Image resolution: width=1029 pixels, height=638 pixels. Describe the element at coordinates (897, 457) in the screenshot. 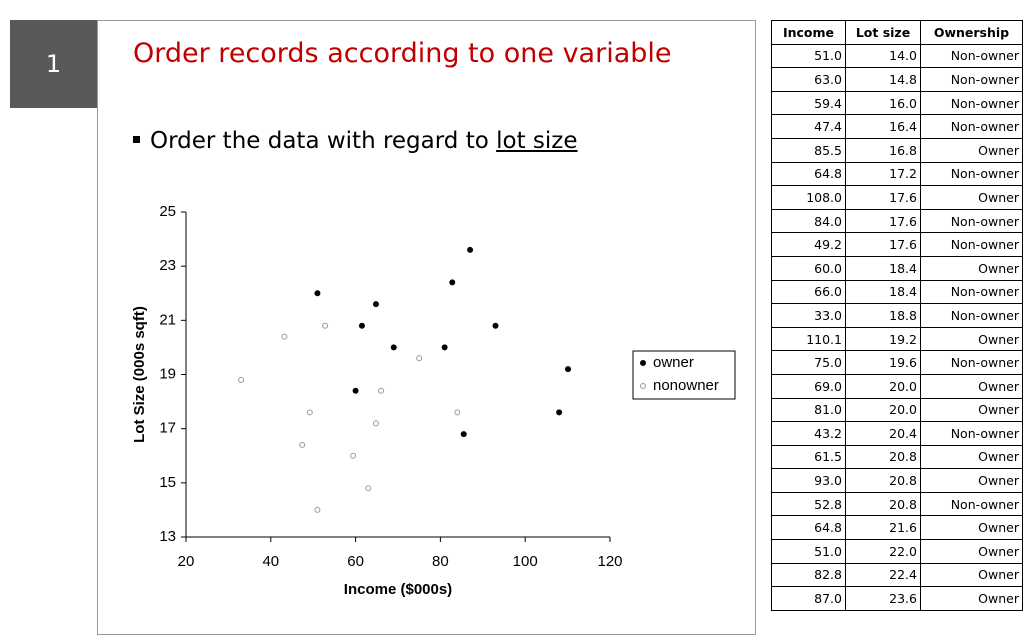

I see `table-row: 61.5 20.8 Owner` at that location.